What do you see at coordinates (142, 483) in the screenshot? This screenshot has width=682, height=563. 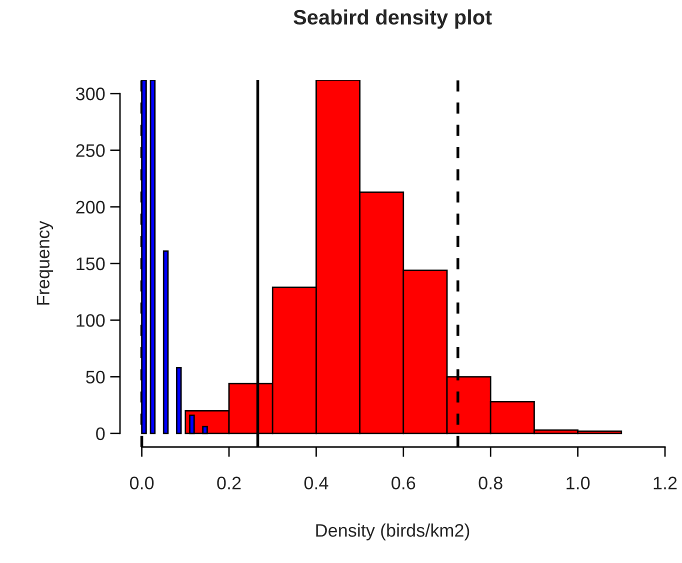 I see `x-tick-label: 0.0` at bounding box center [142, 483].